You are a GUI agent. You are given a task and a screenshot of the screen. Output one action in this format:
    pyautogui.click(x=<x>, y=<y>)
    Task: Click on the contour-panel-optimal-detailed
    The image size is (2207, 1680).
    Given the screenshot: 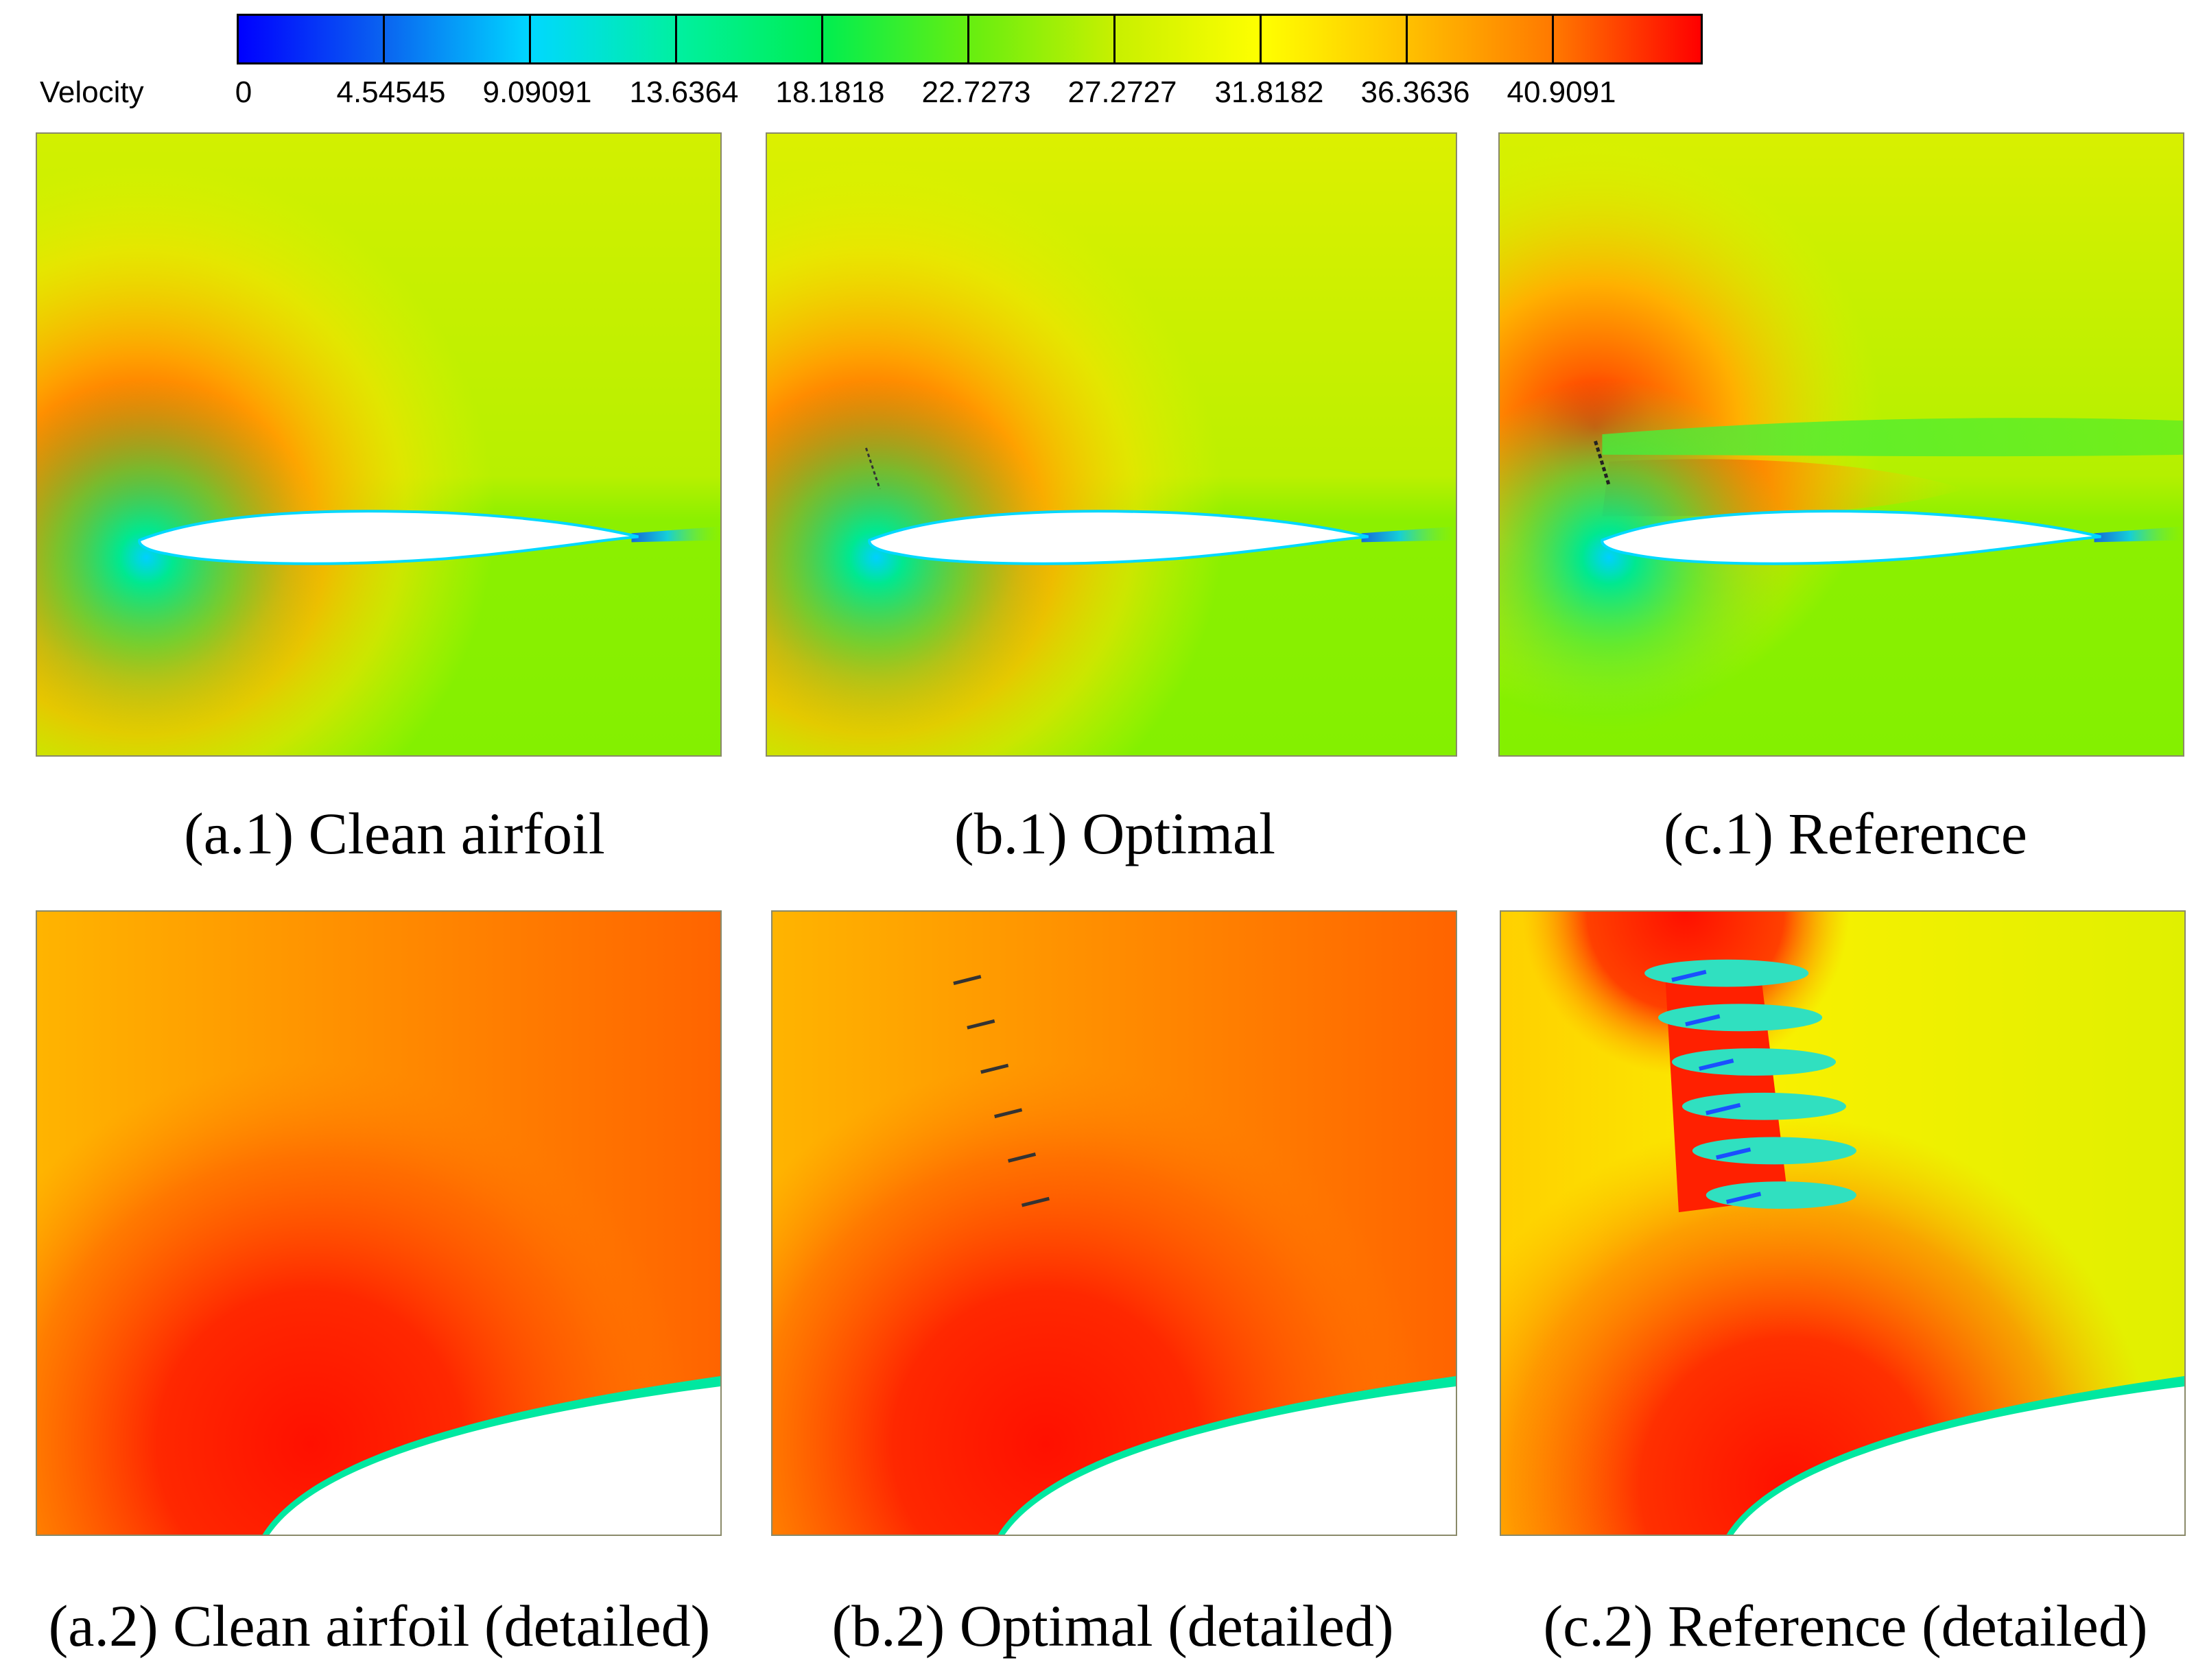 What is the action you would take?
    pyautogui.click(x=1114, y=1223)
    